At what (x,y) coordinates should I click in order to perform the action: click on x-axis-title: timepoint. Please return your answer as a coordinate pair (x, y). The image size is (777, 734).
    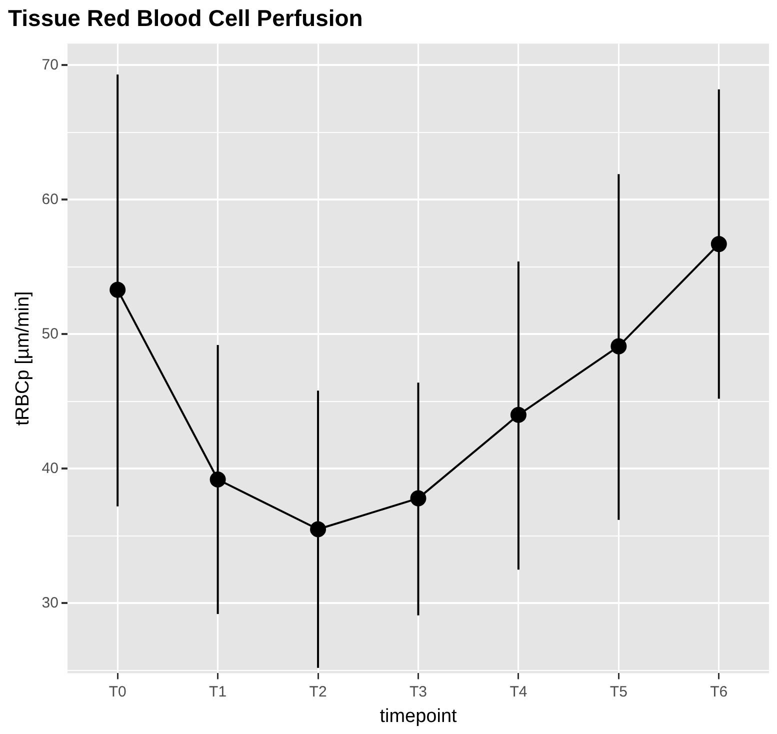
    Looking at the image, I should click on (419, 716).